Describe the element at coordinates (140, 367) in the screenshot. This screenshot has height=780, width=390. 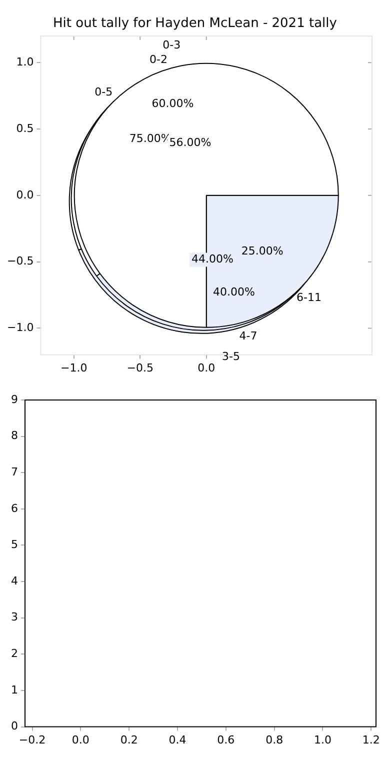
I see `x-tick-label: −0.5` at that location.